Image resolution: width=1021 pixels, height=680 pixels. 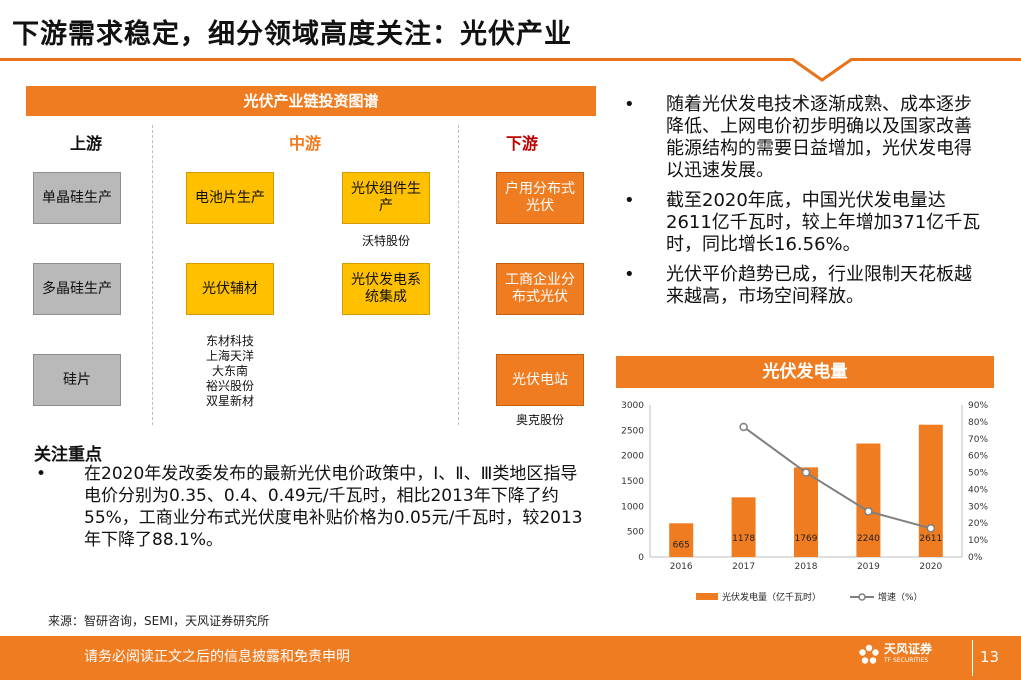 I want to click on company-item: 上海天洋, so click(x=229, y=356).